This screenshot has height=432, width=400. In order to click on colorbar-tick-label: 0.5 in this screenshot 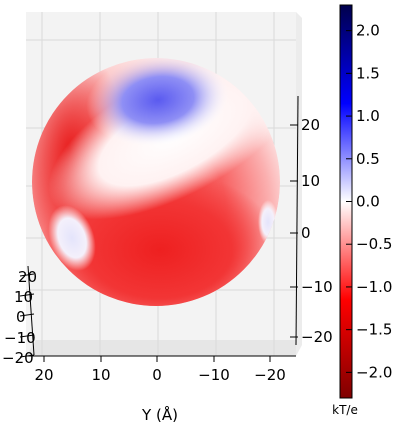, I will do `click(368, 159)`.